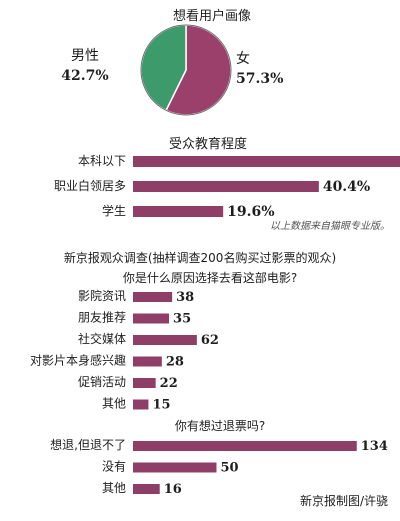  What do you see at coordinates (78, 360) in the screenshot?
I see `reason-label: 对影片本身感兴趣` at bounding box center [78, 360].